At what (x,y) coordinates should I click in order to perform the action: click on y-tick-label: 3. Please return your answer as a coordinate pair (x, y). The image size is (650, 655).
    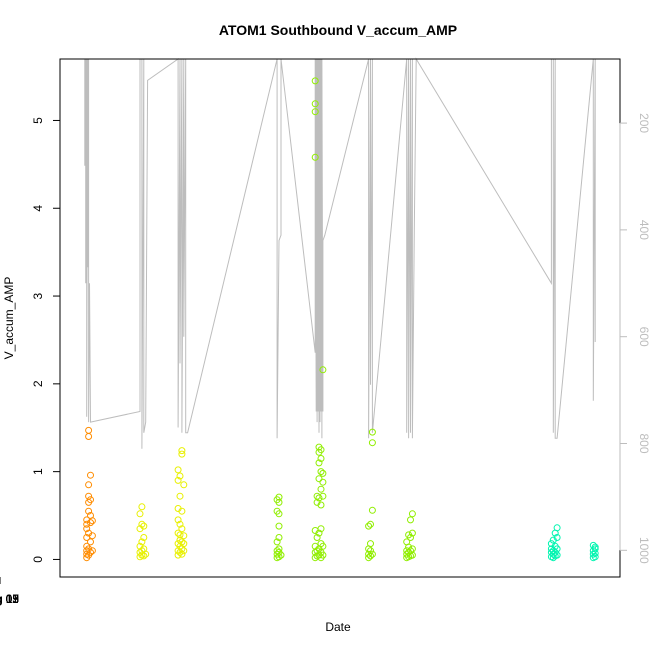
    Looking at the image, I should click on (38, 295).